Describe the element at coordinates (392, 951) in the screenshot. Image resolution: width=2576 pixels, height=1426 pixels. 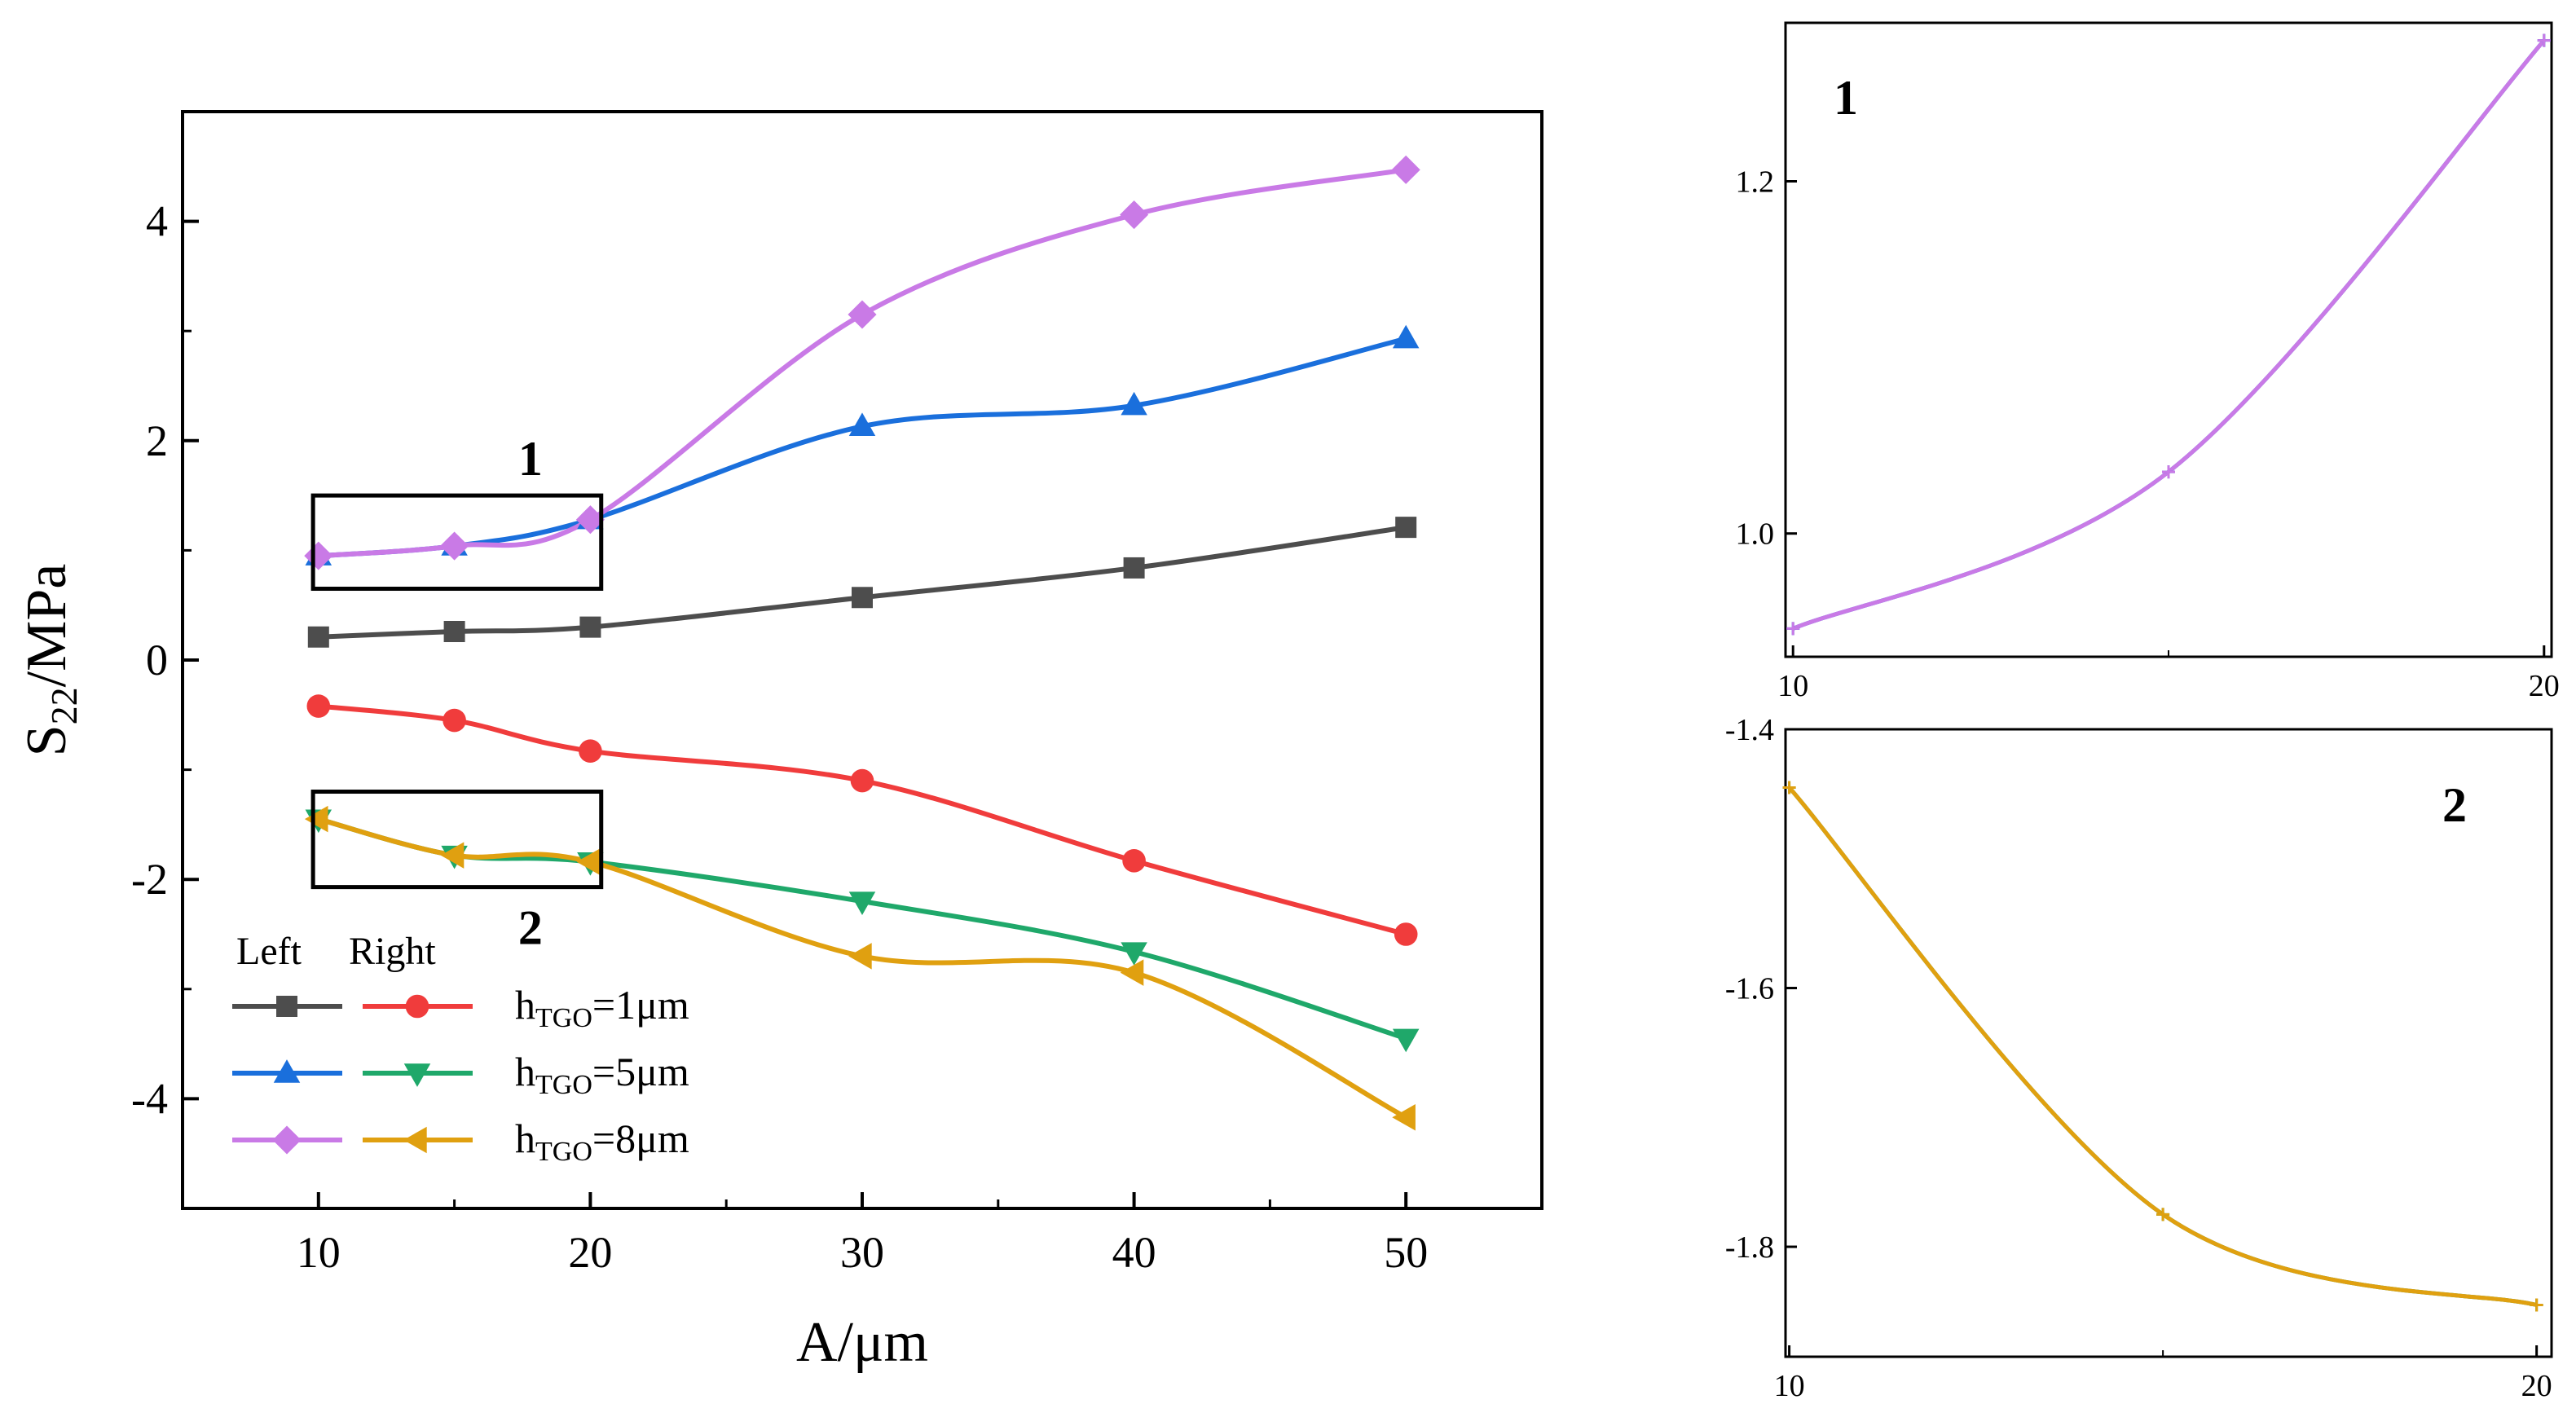
I see `legend-head-right: Right` at that location.